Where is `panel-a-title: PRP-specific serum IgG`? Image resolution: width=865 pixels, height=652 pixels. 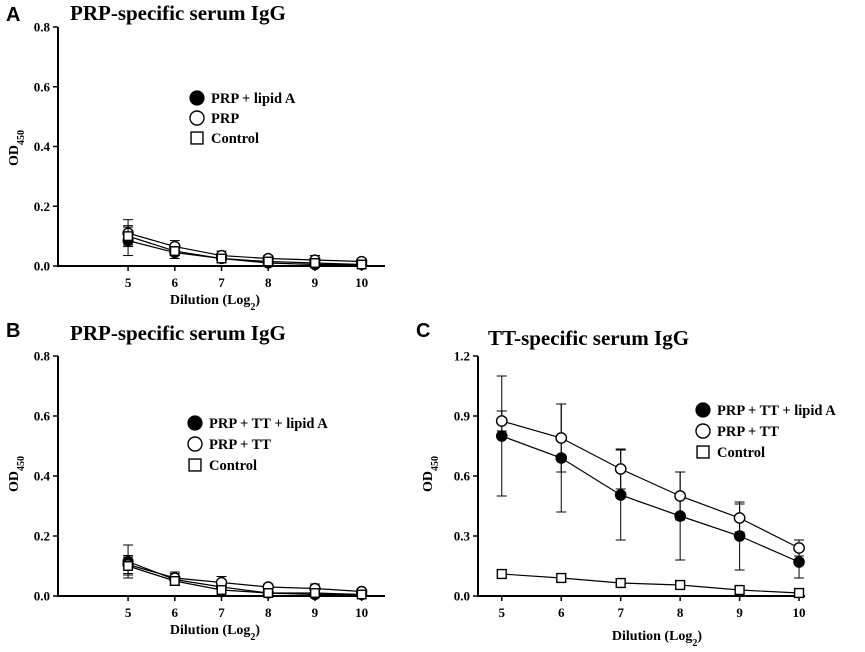
panel-a-title: PRP-specific serum IgG is located at coordinates (178, 13).